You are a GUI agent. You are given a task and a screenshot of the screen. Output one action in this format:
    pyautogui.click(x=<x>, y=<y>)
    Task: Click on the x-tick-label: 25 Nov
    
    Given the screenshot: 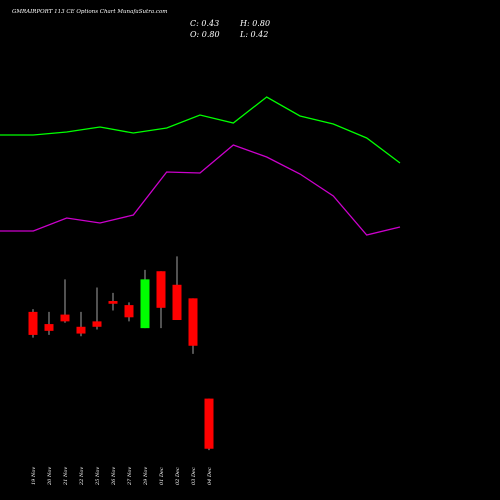 What is the action you would take?
    pyautogui.click(x=98, y=476)
    